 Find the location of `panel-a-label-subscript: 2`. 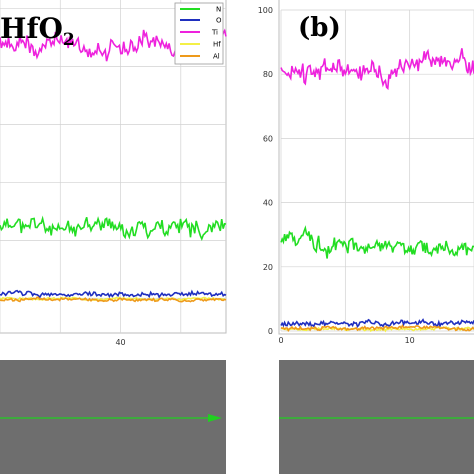

panel-a-label-subscript: 2 is located at coordinates (69, 40).